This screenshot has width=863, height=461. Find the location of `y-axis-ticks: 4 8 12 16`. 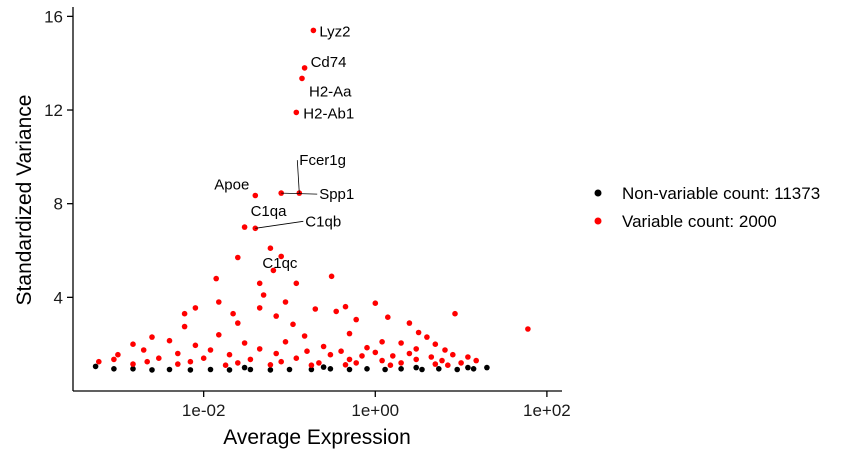

y-axis-ticks: 4 8 12 16 is located at coordinates (58, 157).